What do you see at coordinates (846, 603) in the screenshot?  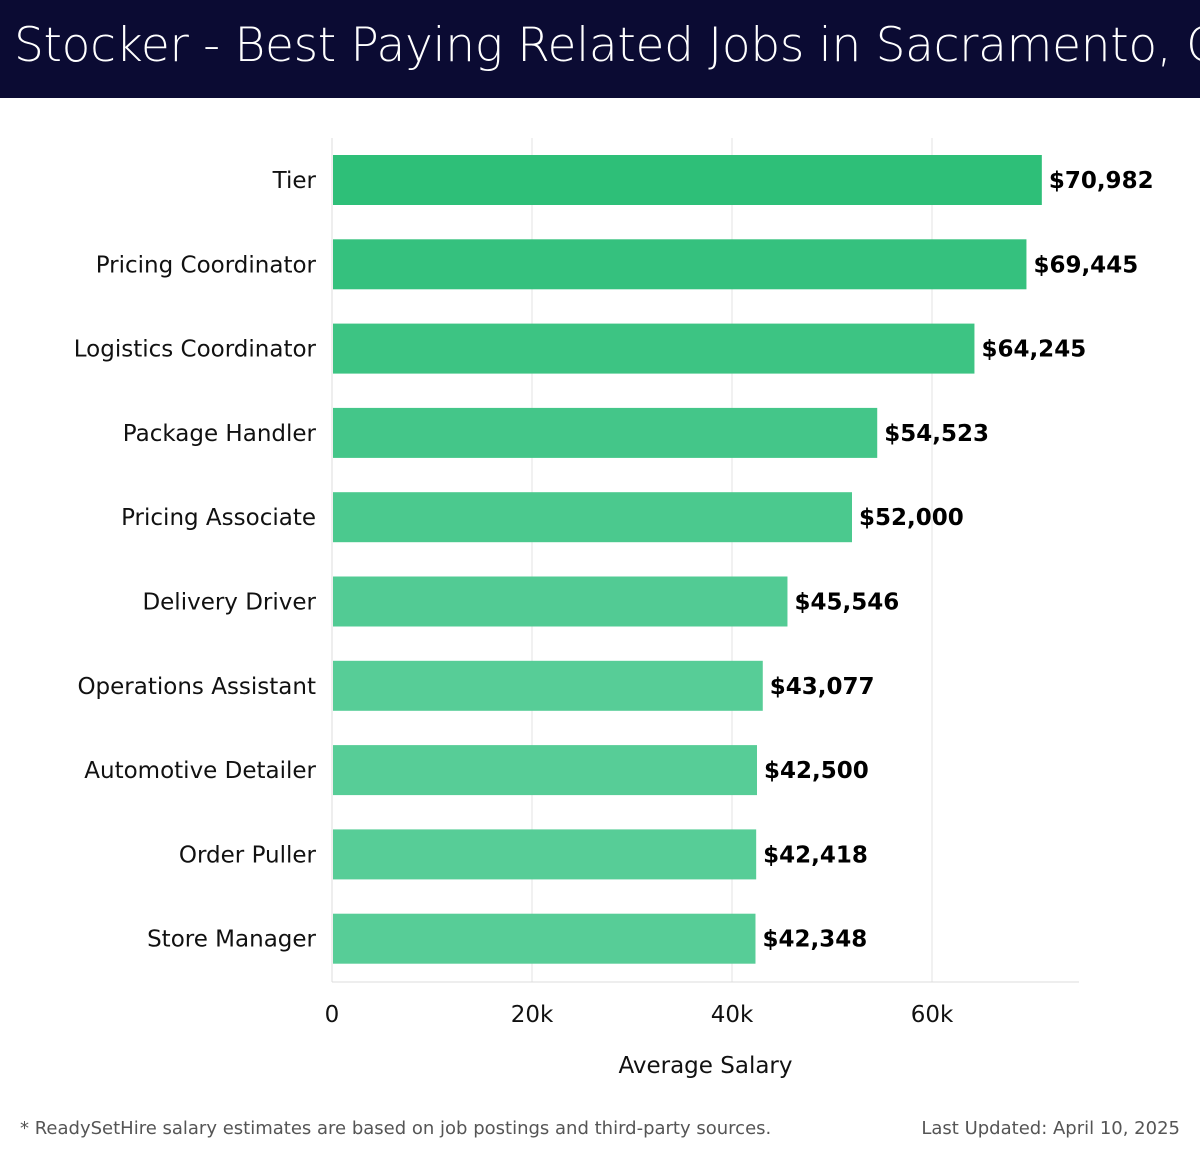 I see `value-label: $45,546` at bounding box center [846, 603].